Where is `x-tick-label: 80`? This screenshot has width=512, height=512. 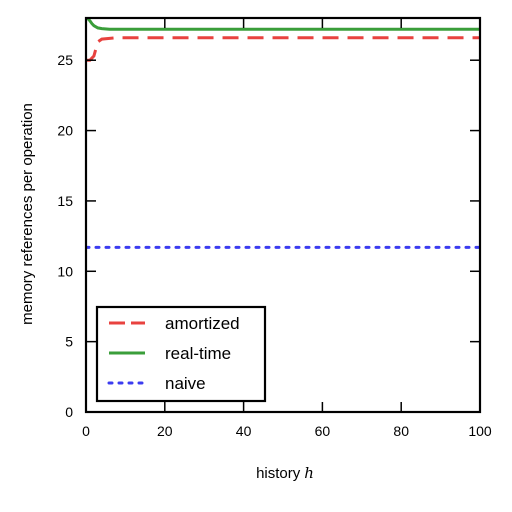
x-tick-label: 80 is located at coordinates (401, 431).